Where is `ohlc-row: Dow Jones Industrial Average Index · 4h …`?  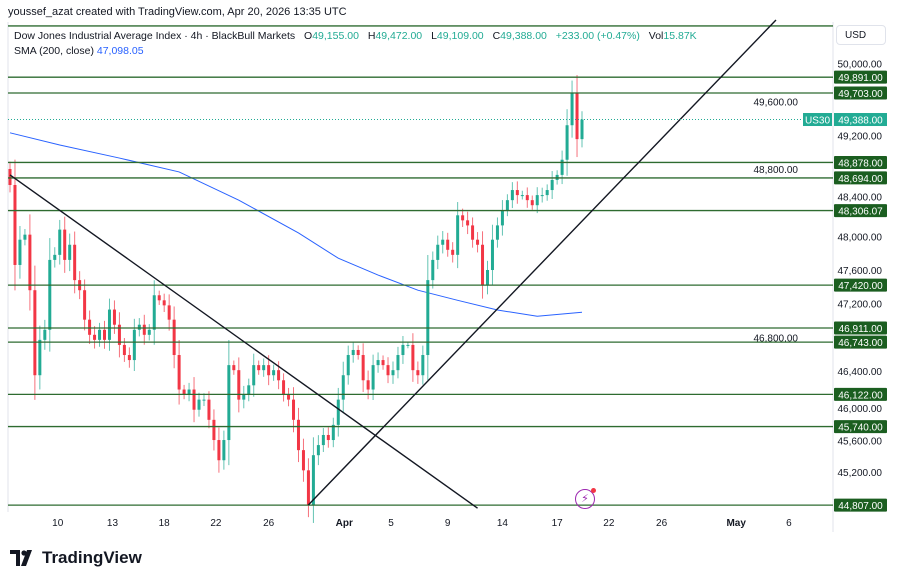
ohlc-row: Dow Jones Industrial Average Index · 4h … is located at coordinates (355, 36).